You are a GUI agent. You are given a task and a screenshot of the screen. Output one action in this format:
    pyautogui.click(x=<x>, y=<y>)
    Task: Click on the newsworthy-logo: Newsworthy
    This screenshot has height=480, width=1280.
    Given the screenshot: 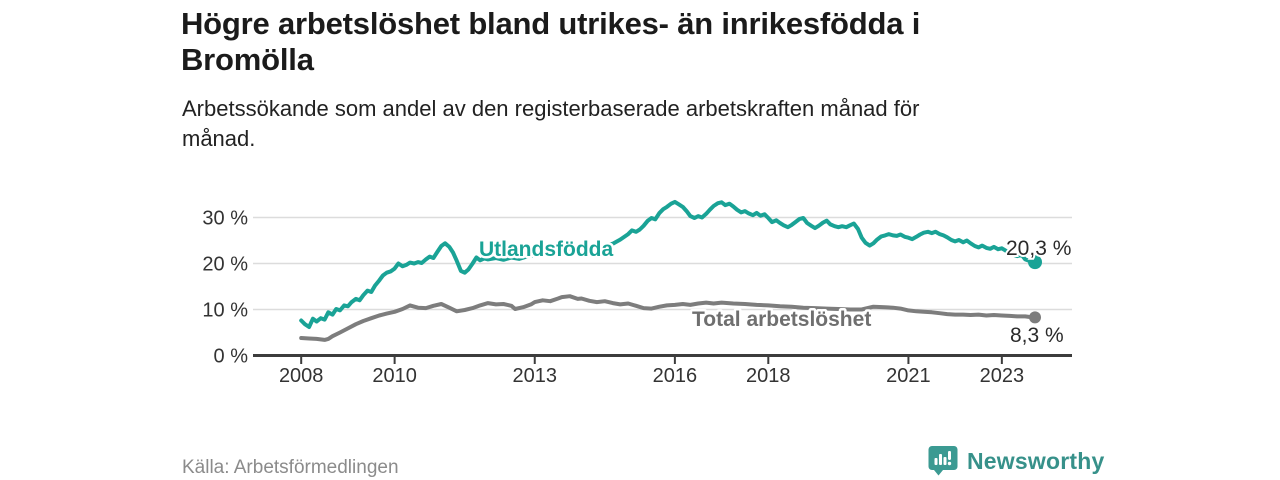 What is the action you would take?
    pyautogui.click(x=1016, y=461)
    